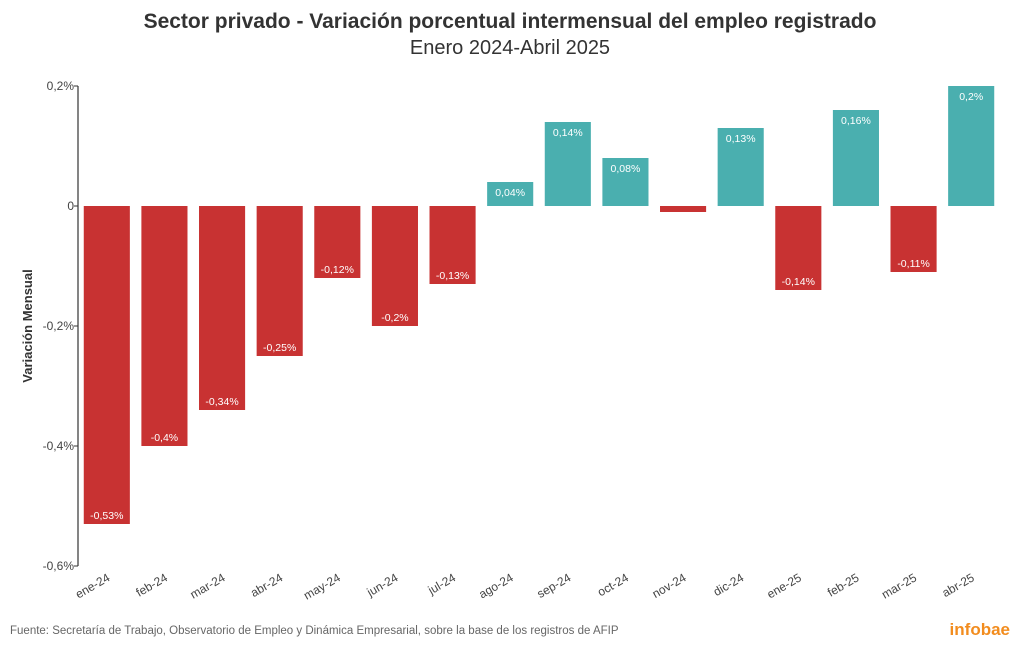 This screenshot has height=650, width=1020. Describe the element at coordinates (510, 48) in the screenshot. I see `chart-subtitle: Enero 2024-Abril 2025` at that location.